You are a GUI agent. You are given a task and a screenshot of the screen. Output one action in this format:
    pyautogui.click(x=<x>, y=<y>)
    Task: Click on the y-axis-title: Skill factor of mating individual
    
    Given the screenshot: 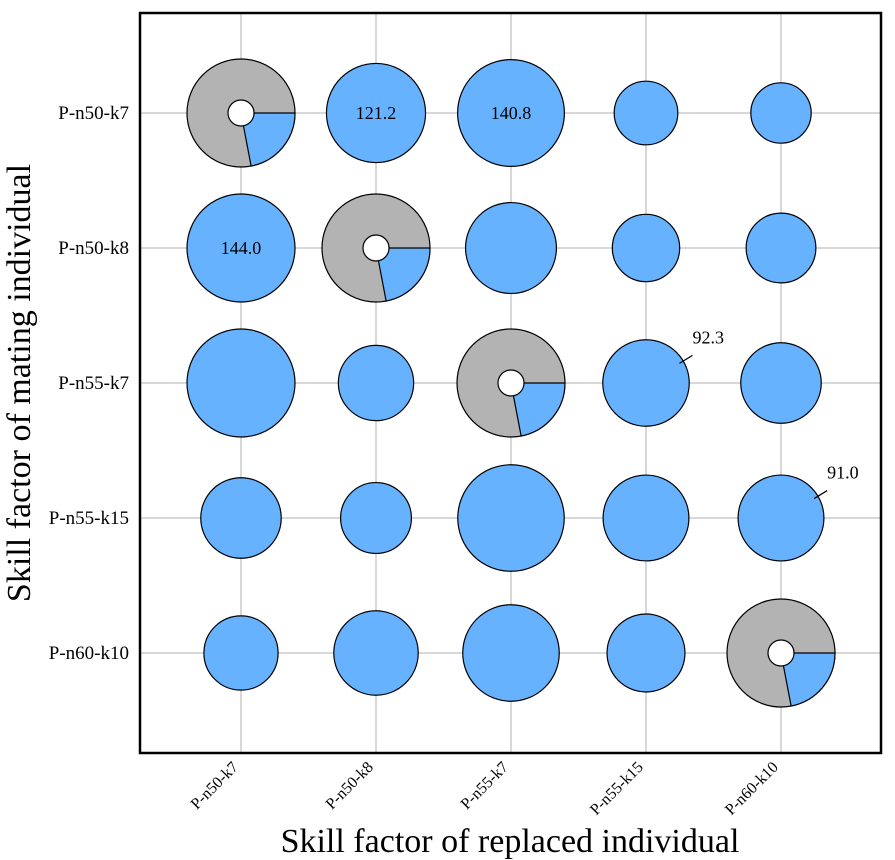 What is the action you would take?
    pyautogui.click(x=19, y=383)
    